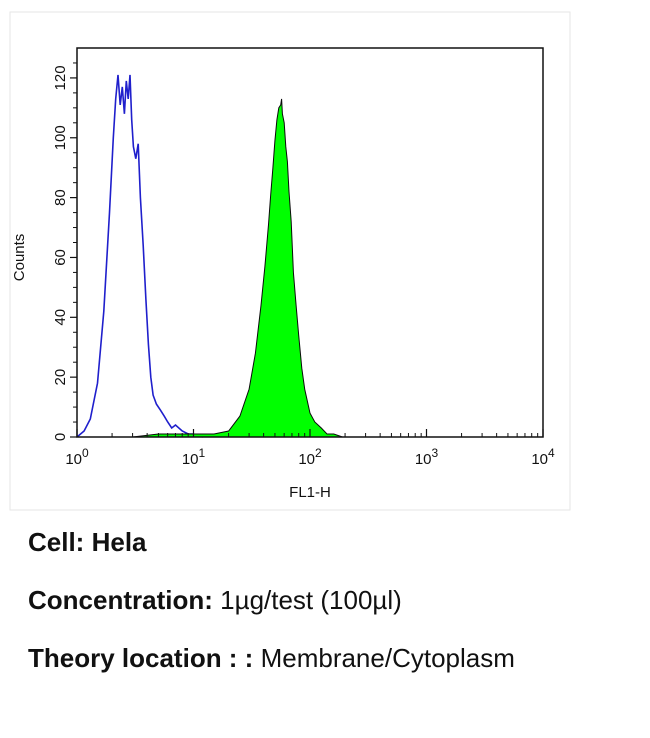 Image resolution: width=650 pixels, height=738 pixels. What do you see at coordinates (19, 258) in the screenshot?
I see `y-axis-label: Counts` at bounding box center [19, 258].